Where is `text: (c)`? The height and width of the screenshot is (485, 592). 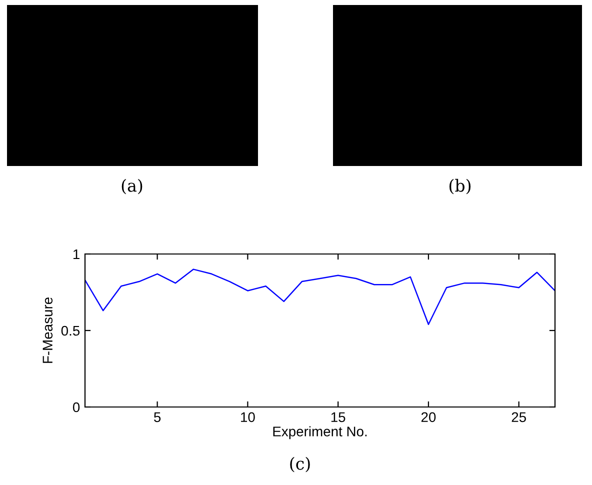 text: (c) is located at coordinates (300, 464).